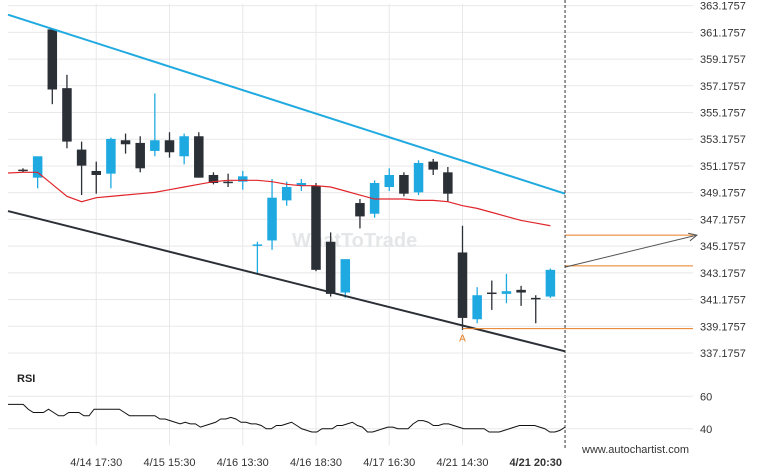 The image size is (760, 475). I want to click on pattern-point-label: A, so click(462, 339).